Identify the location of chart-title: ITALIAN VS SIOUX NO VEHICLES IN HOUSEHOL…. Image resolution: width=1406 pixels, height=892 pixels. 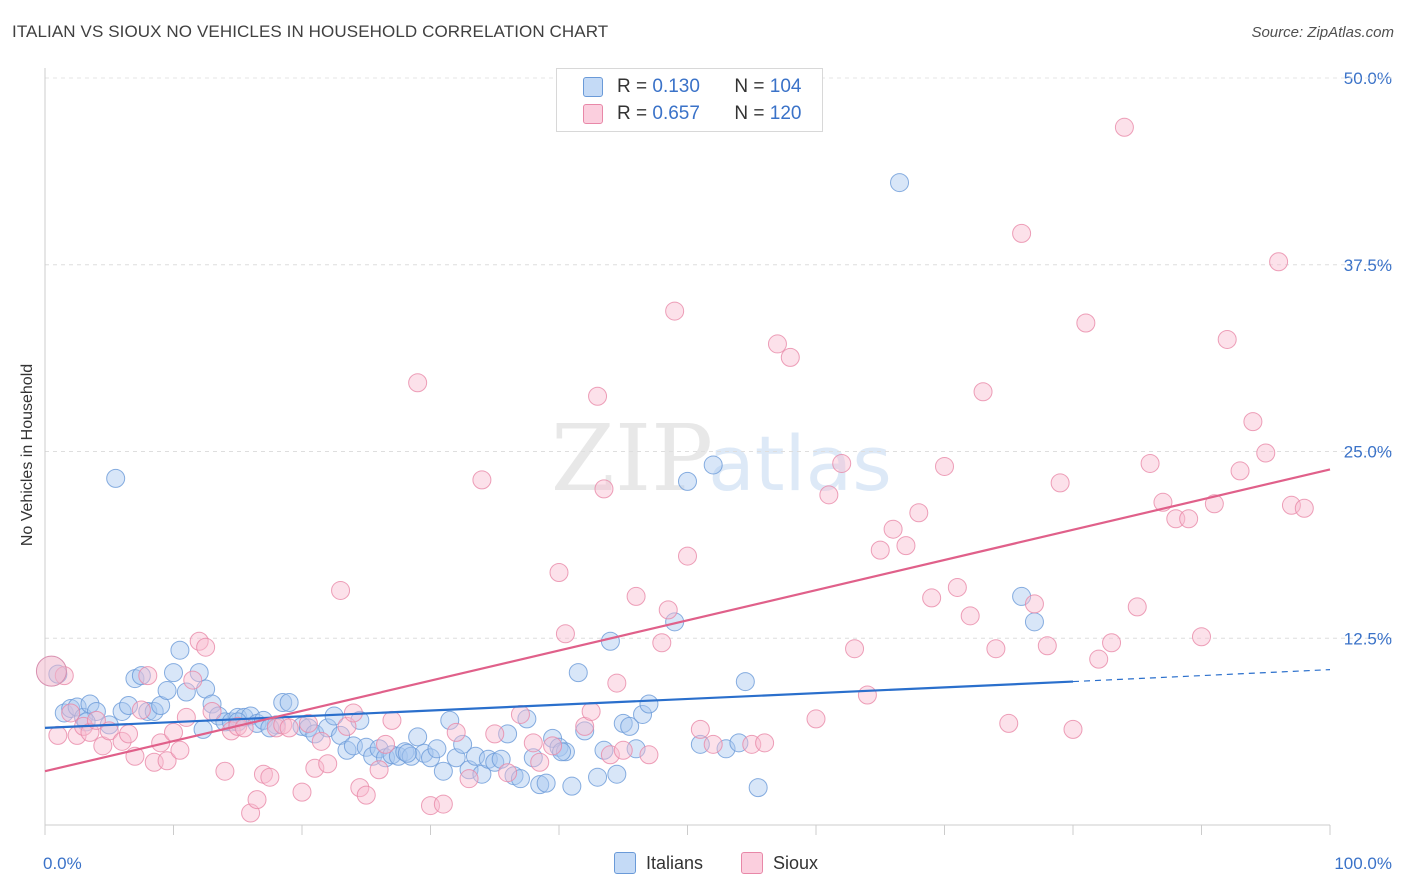
(310, 31).